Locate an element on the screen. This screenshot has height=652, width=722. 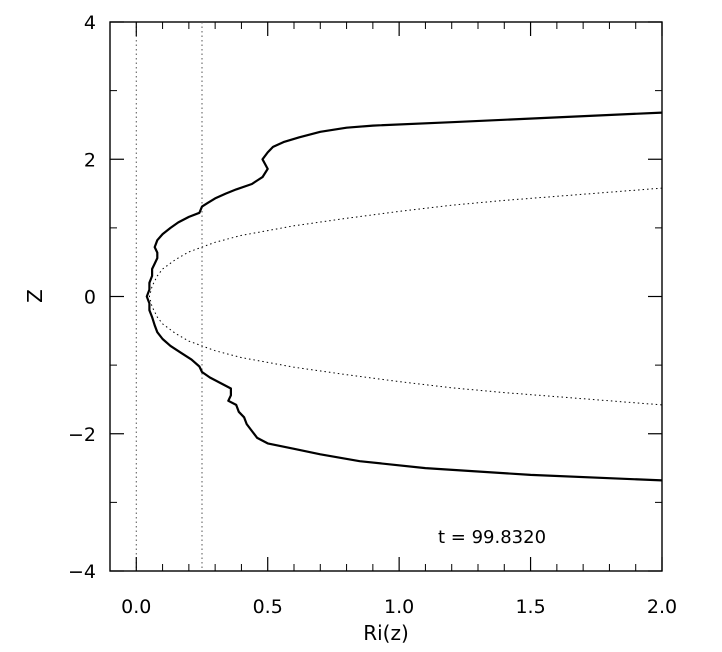
x-tick-label-3: 1.5 is located at coordinates (530, 607).